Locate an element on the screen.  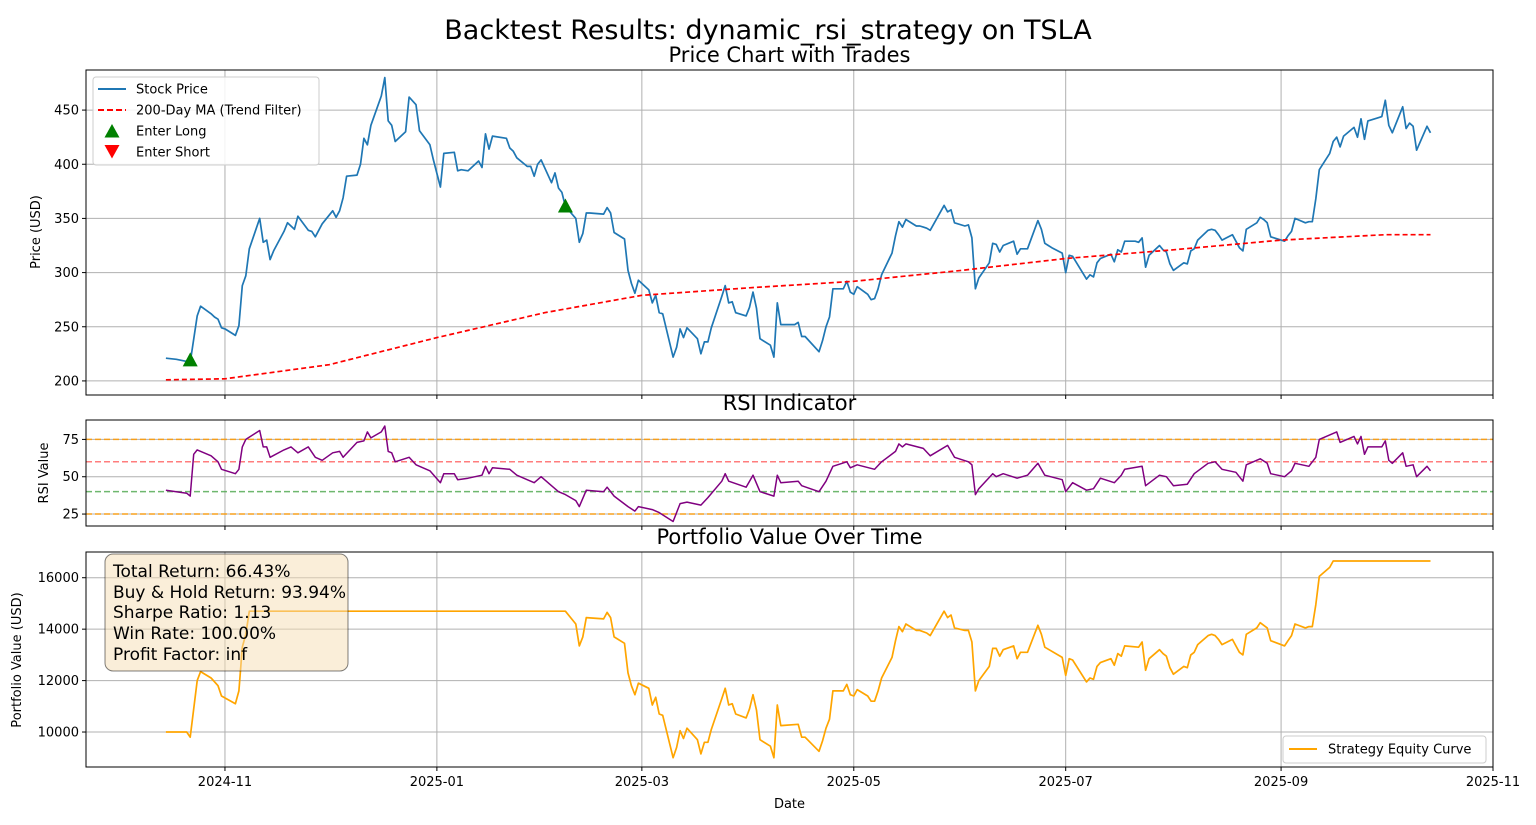
legend-ma: 200-Day MA (Trend Filter) is located at coordinates (219, 111).